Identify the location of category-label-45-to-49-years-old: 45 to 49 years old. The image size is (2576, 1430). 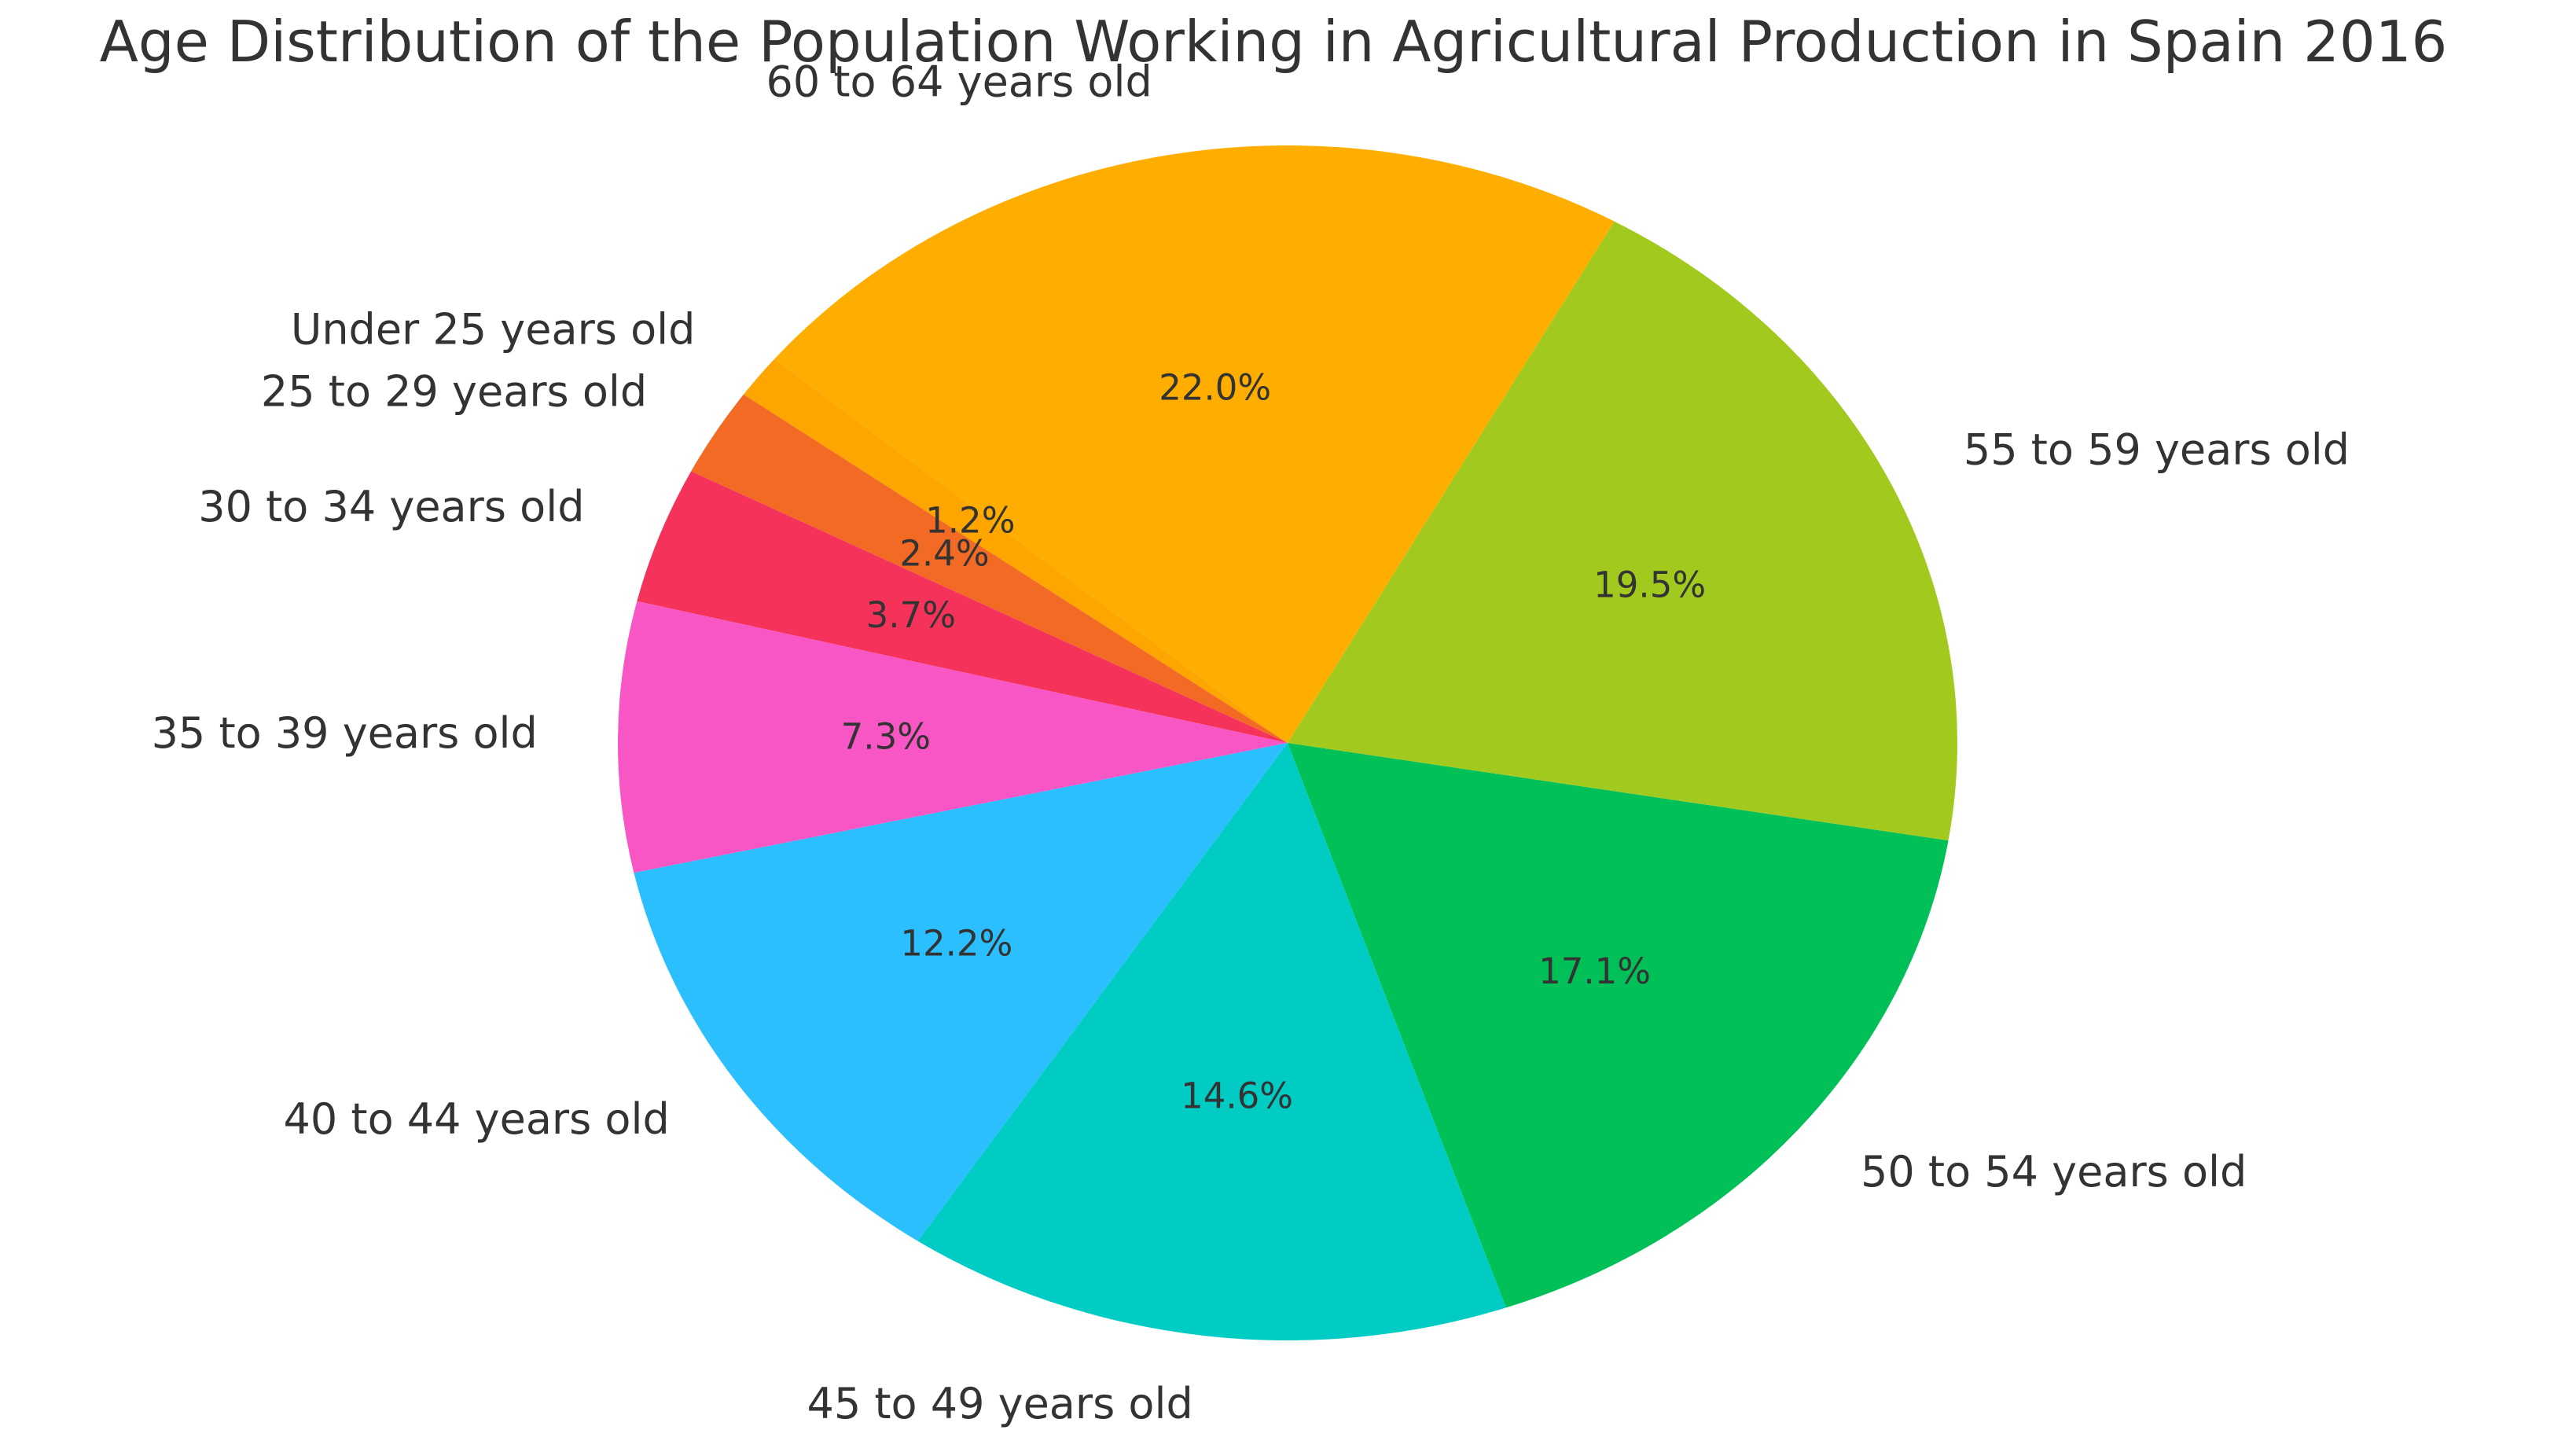
(1000, 1403).